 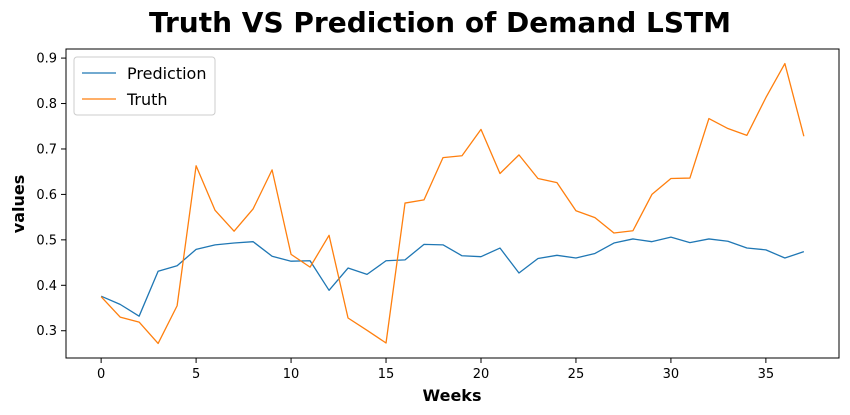 I want to click on legend-truth-label: Truth, so click(x=147, y=99).